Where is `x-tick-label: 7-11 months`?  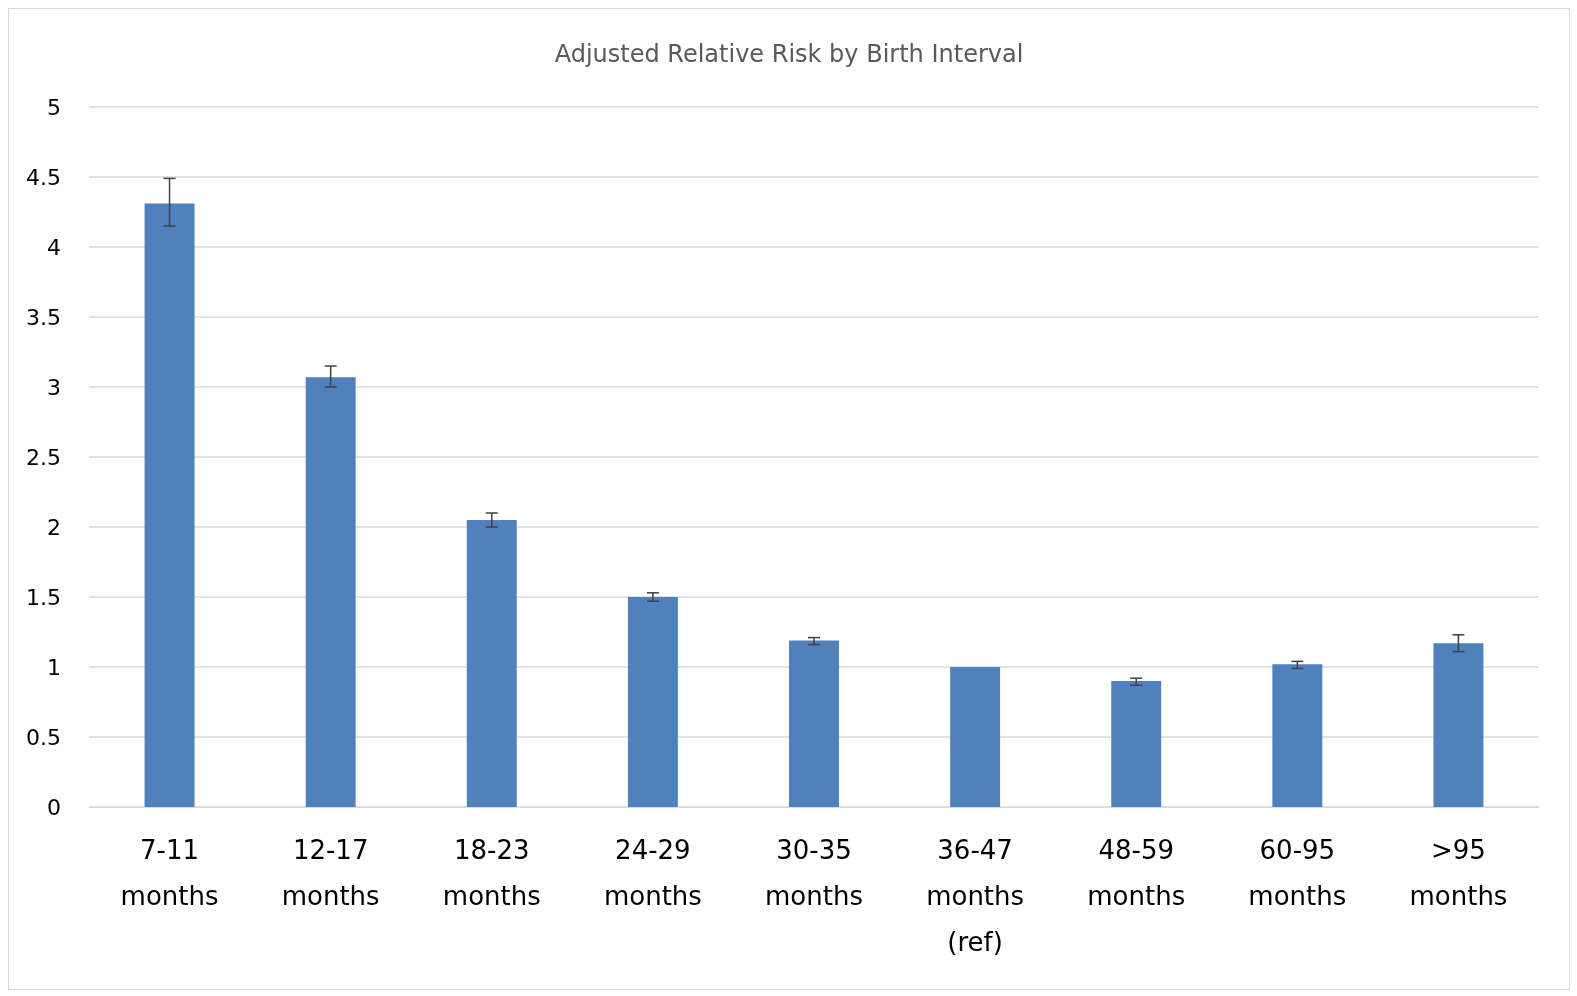 x-tick-label: 7-11 months is located at coordinates (169, 873).